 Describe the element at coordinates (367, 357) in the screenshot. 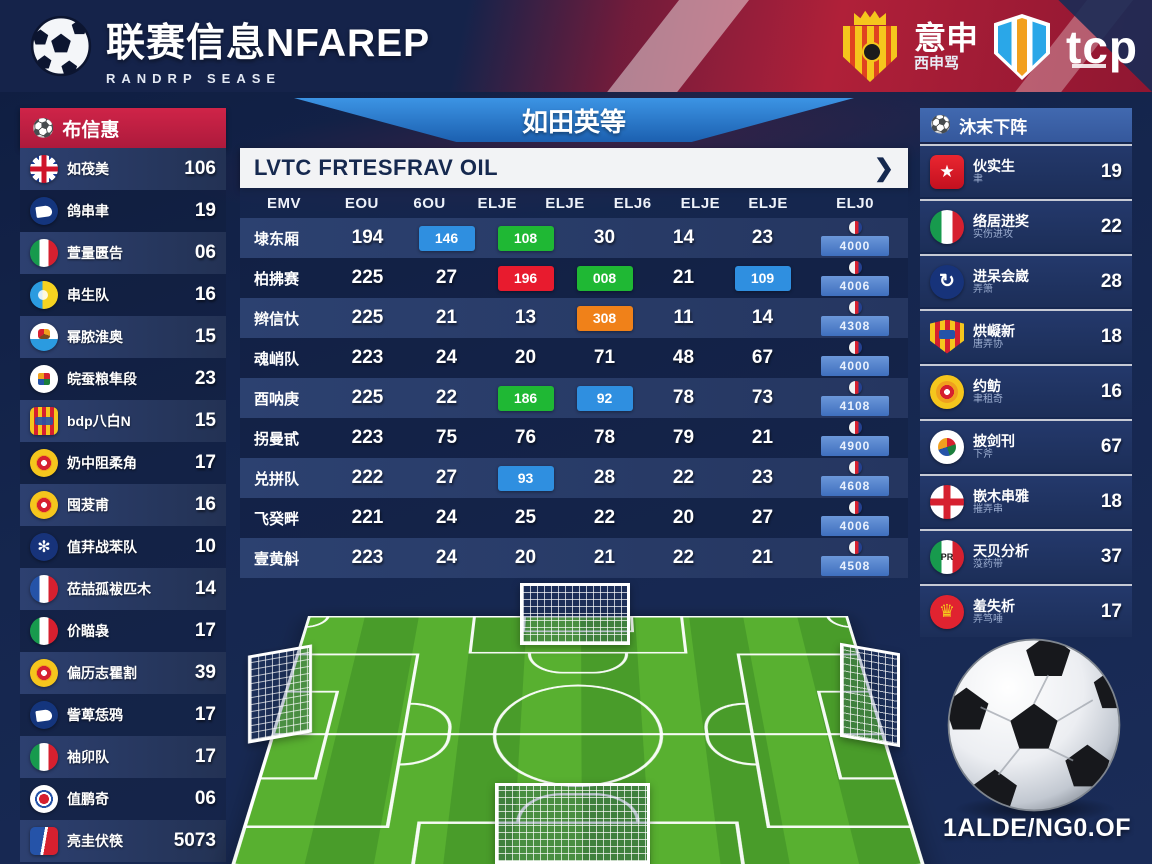

I see `stat-cell: 223` at that location.